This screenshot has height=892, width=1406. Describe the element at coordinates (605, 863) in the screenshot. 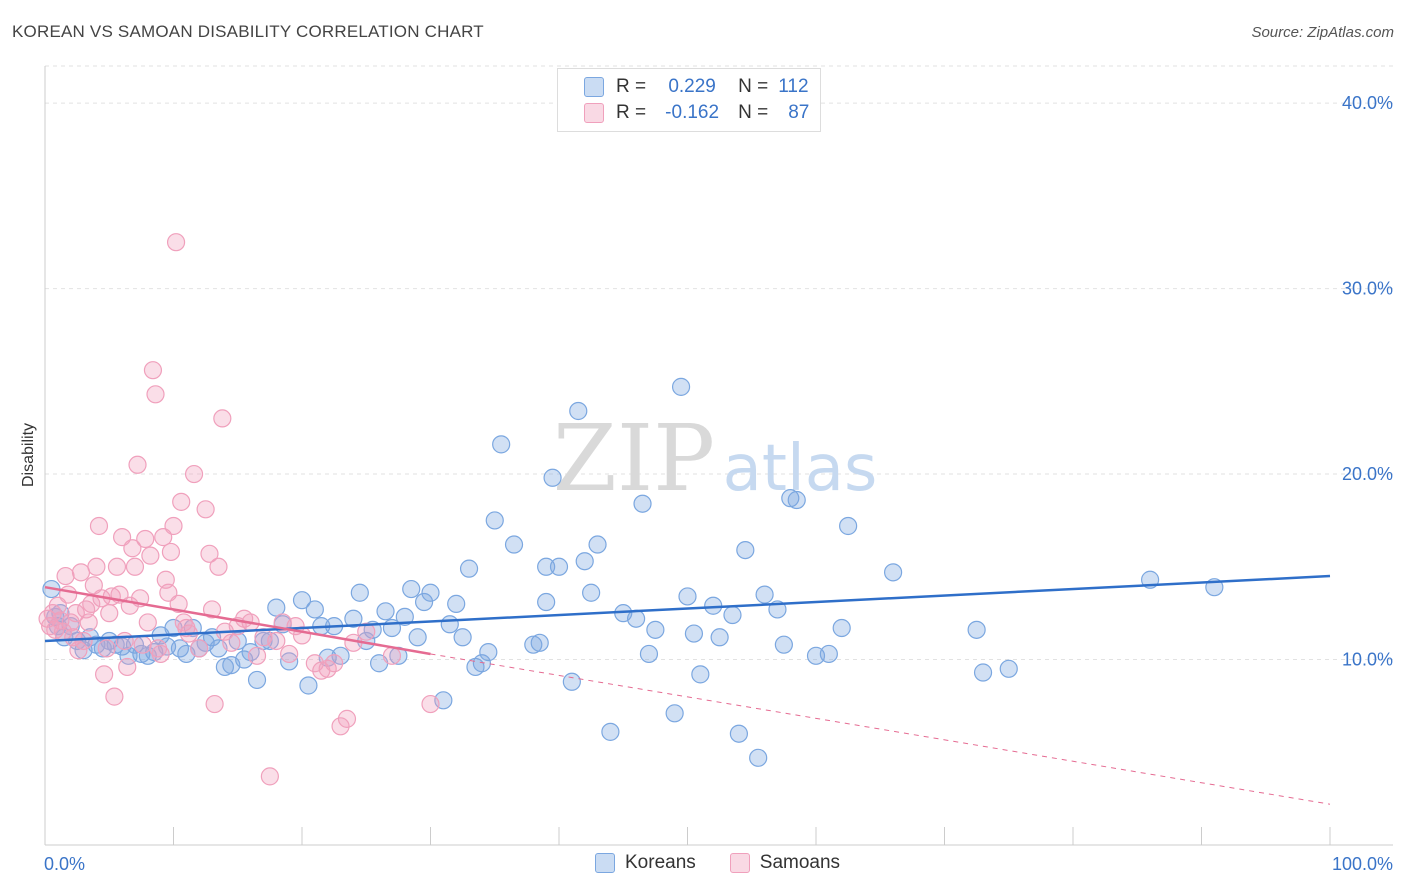

I see `bottom-legend-swatch-koreans` at that location.